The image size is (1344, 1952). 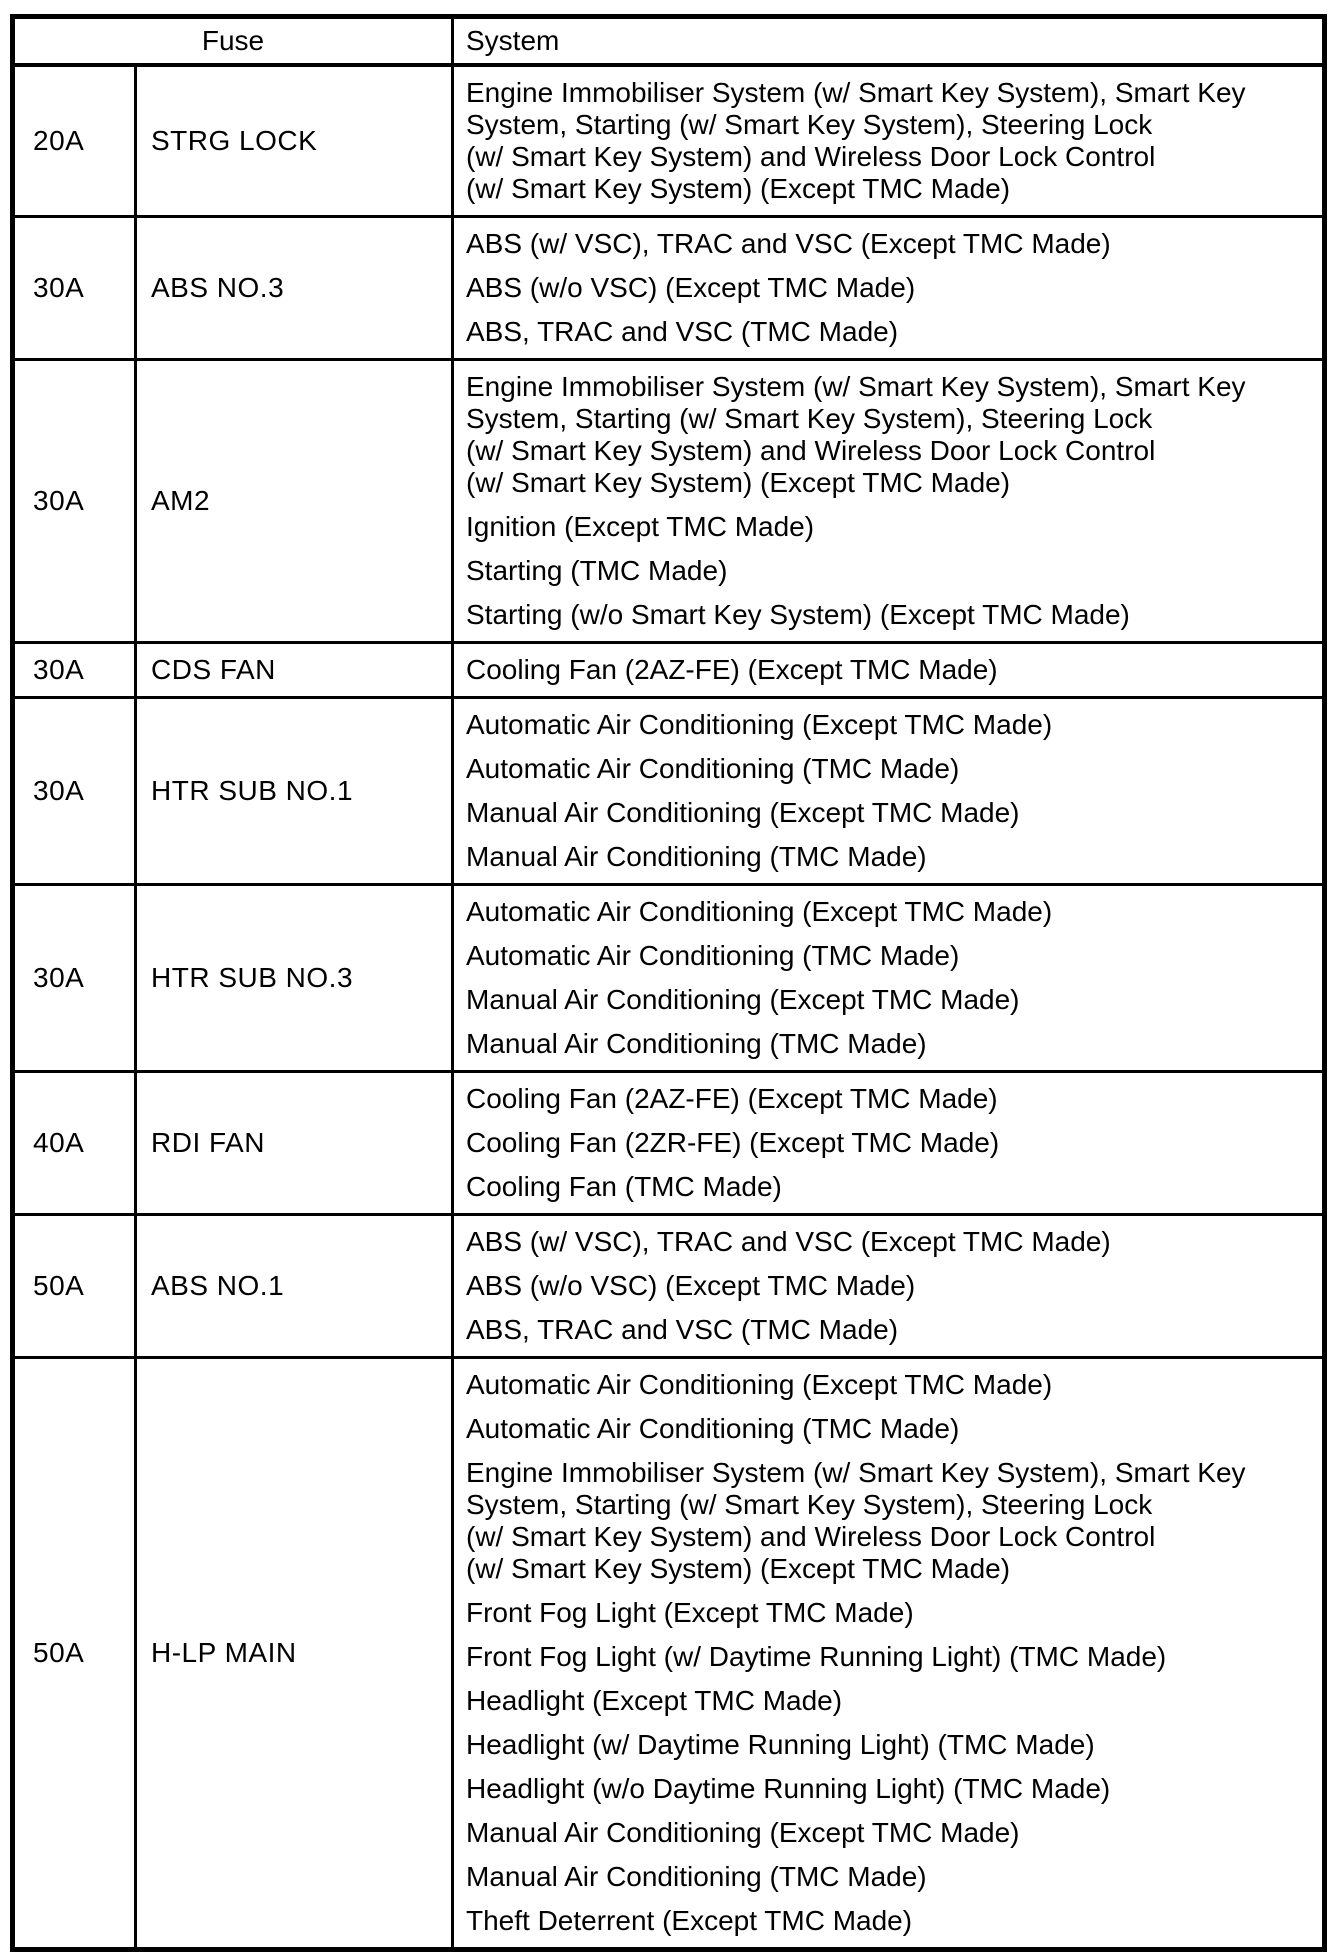 I want to click on fuse-name: HTR SUB NO.1, so click(x=294, y=791).